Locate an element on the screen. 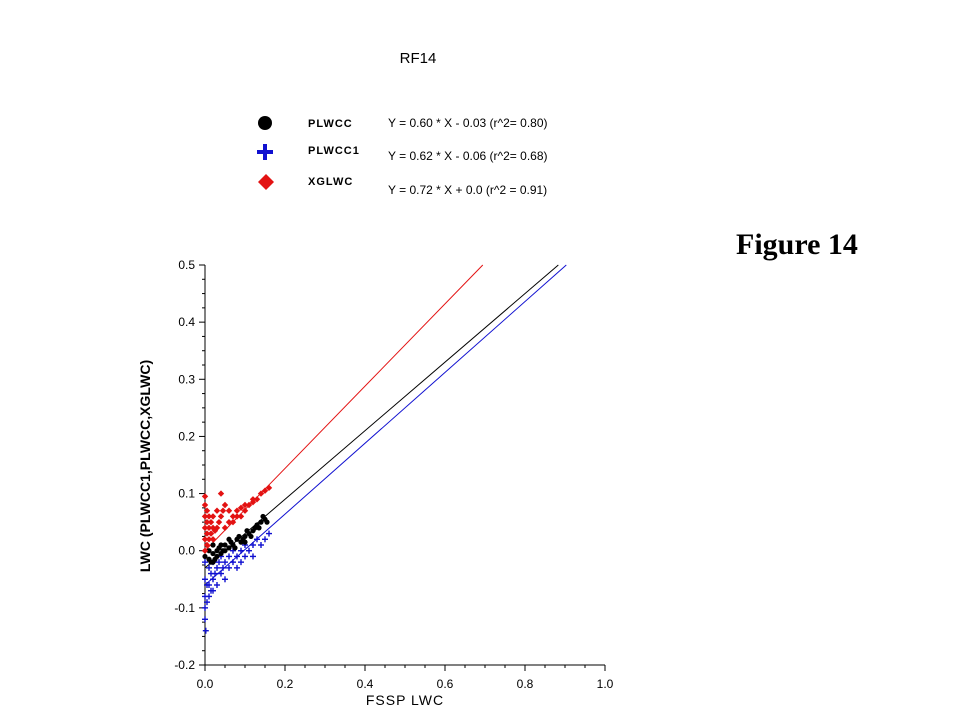 The image size is (959, 719). y-tick-label: 0.5 is located at coordinates (186, 265).